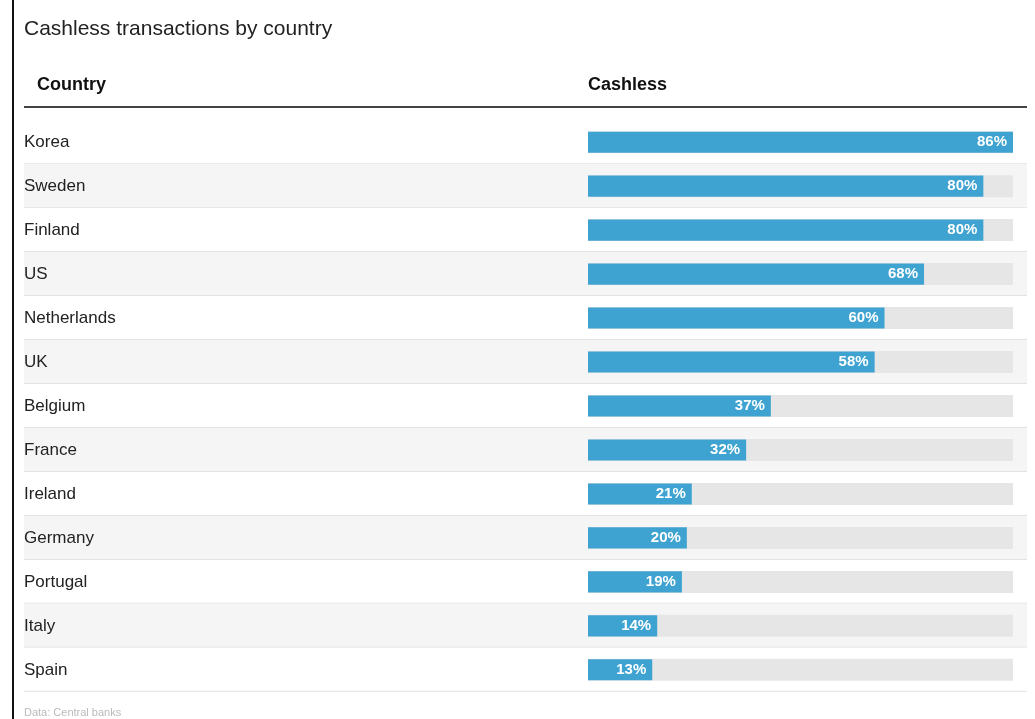 Image resolution: width=1035 pixels, height=719 pixels. What do you see at coordinates (59, 537) in the screenshot?
I see `y-tick-label: Germany` at bounding box center [59, 537].